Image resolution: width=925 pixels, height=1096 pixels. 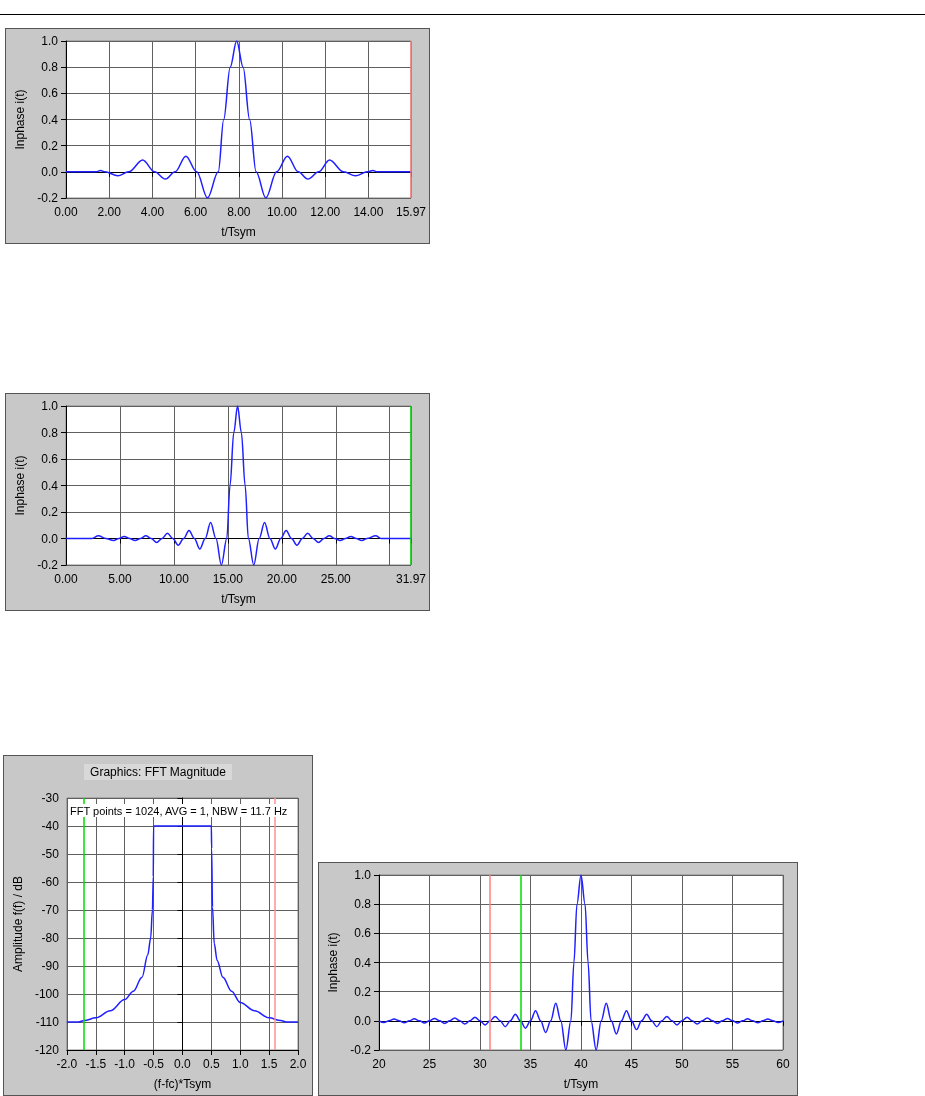 I want to click on y-tick-label: -120, so click(x=47, y=1050).